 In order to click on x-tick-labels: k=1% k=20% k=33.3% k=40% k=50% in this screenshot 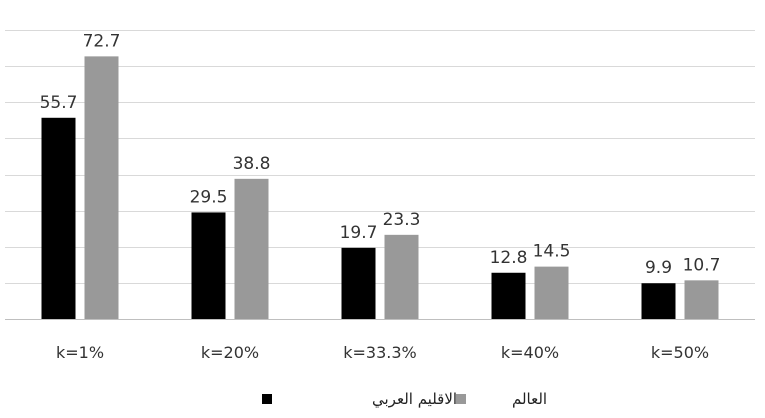, I will do `click(382, 352)`.